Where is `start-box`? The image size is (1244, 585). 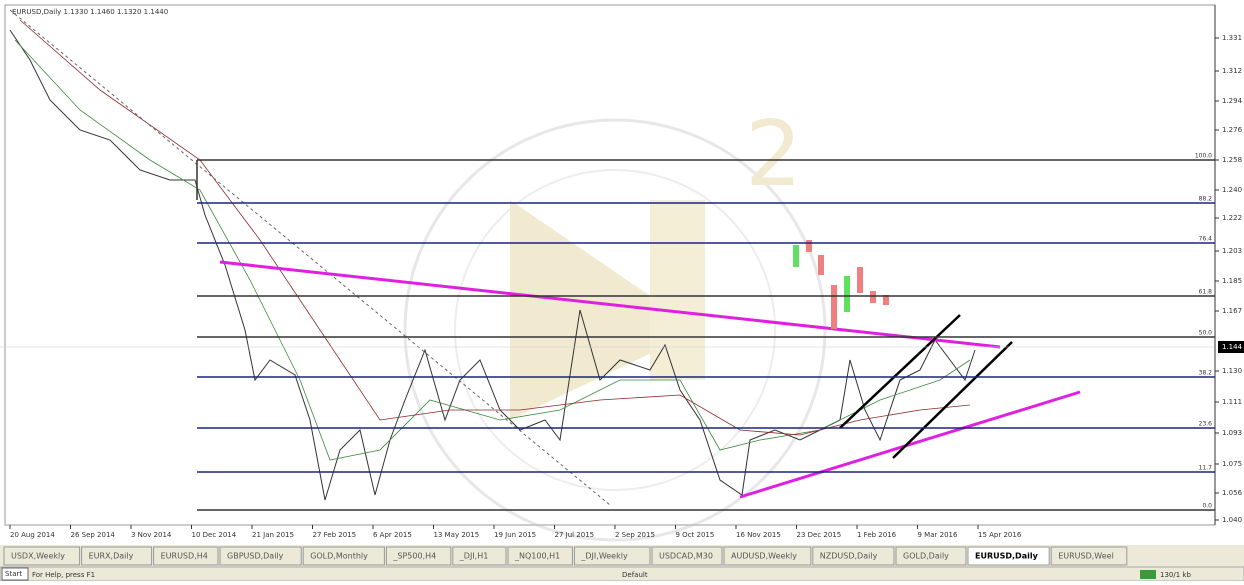 start-box is located at coordinates (15, 574).